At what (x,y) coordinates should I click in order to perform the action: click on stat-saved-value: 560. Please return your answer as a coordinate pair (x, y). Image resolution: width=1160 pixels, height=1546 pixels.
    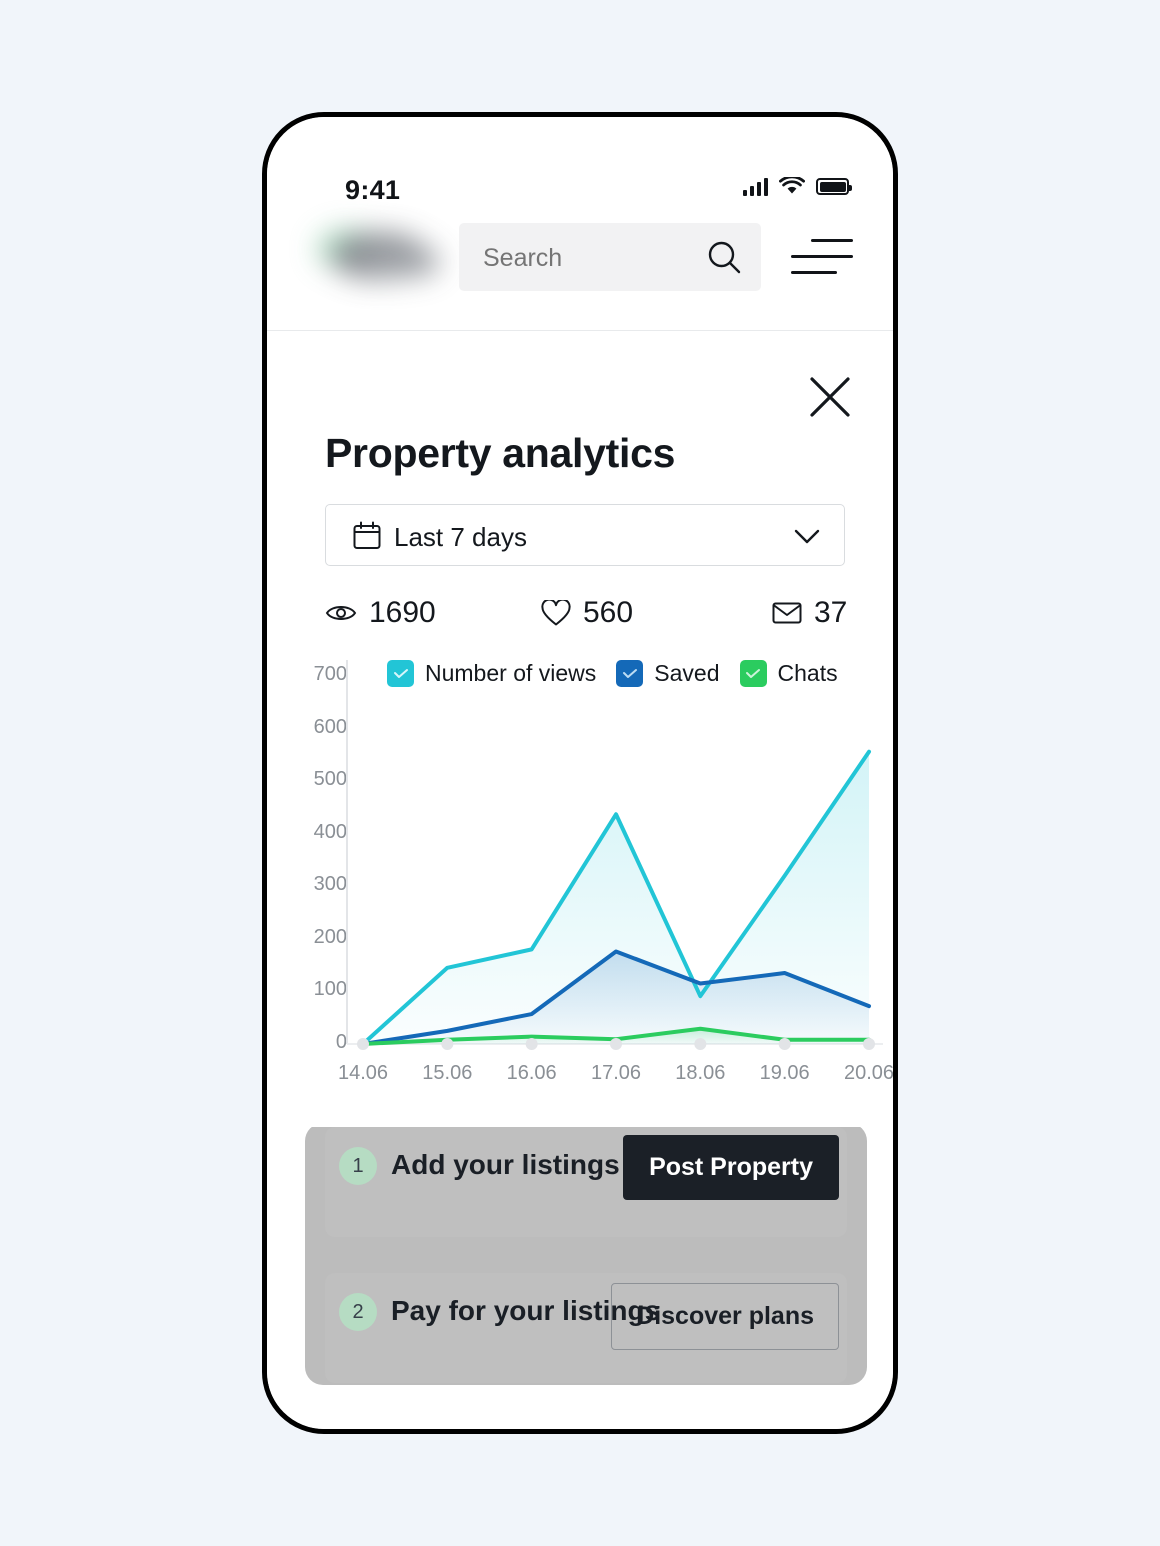
    Looking at the image, I should click on (608, 612).